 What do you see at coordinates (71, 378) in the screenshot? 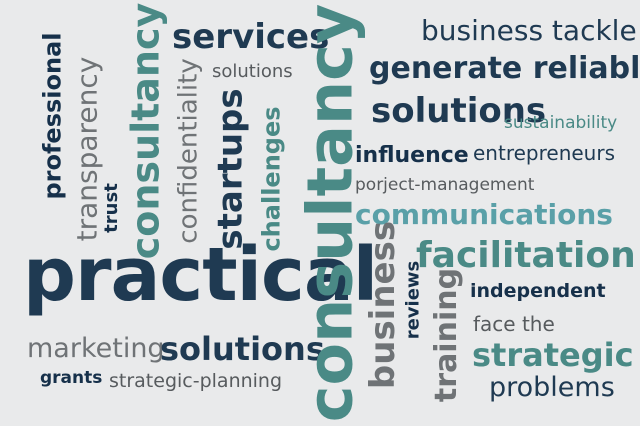
I see `word-grants: grants` at bounding box center [71, 378].